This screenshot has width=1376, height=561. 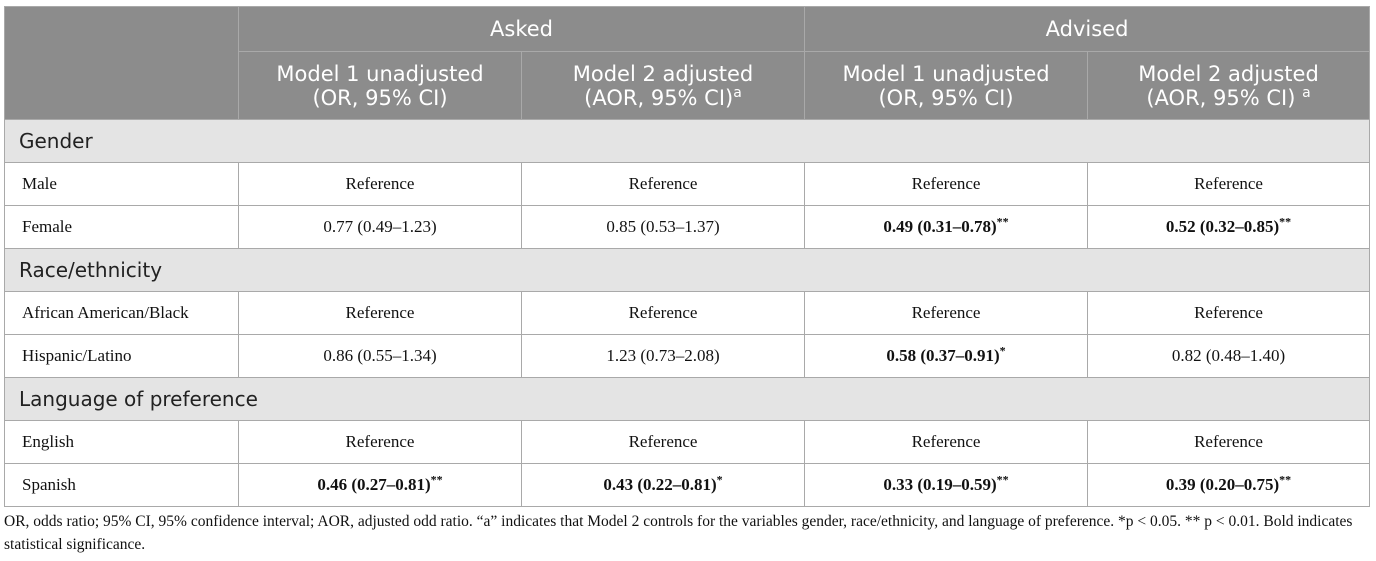 I want to click on header-col-1: Model 1 unadjusted (OR, 95% CI), so click(x=380, y=85).